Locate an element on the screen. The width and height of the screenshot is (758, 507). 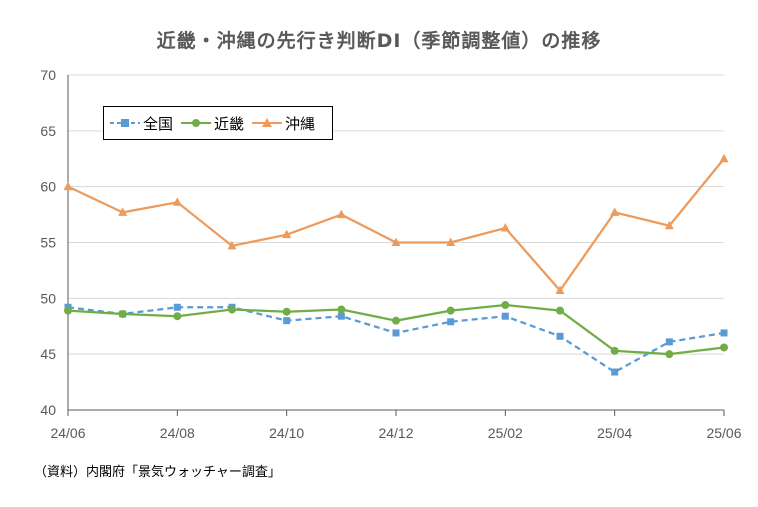
legend-swatch-zenkoku is located at coordinates (125, 123).